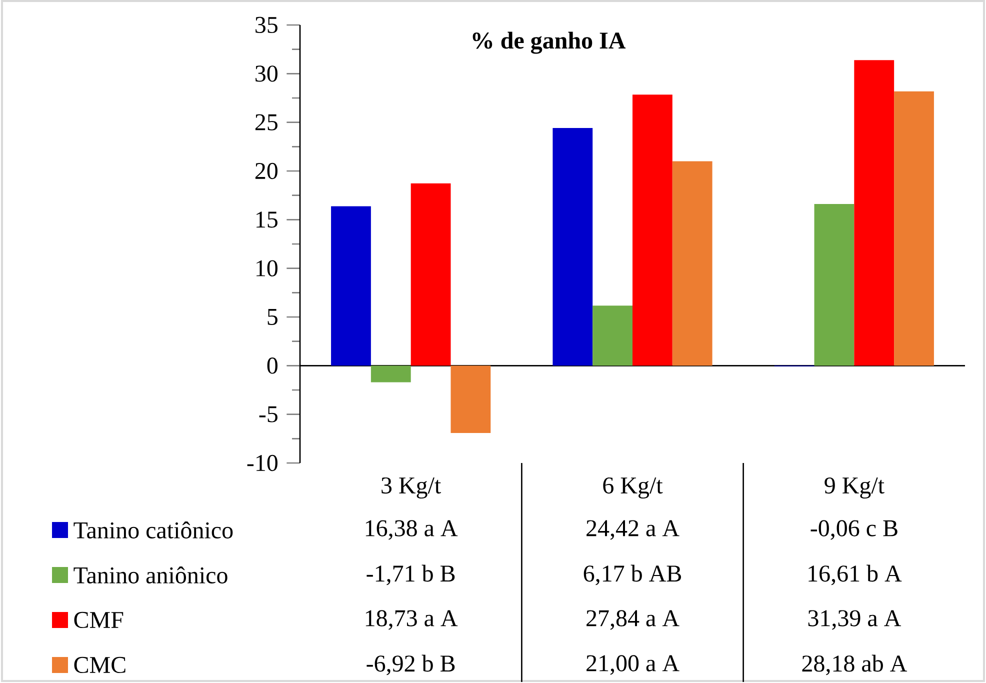 This screenshot has width=986, height=683. What do you see at coordinates (272, 365) in the screenshot?
I see `y-tick-label: 0` at bounding box center [272, 365].